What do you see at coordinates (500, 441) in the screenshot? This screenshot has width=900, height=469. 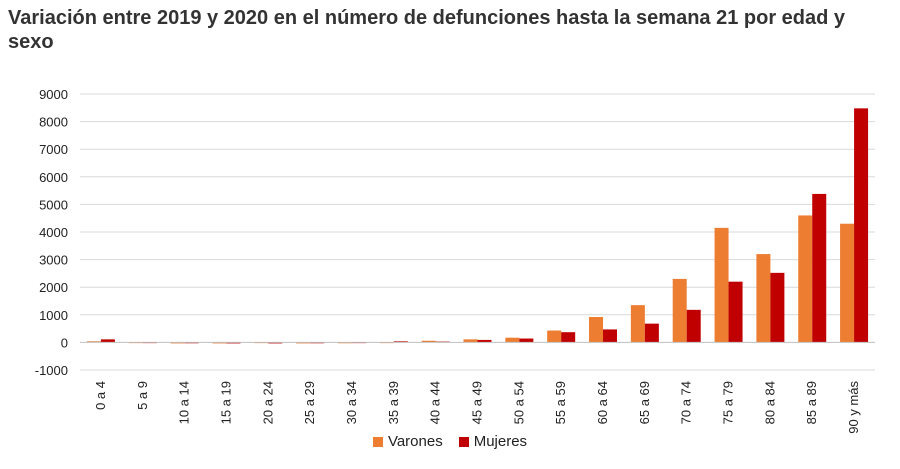 I see `legend-label-mujeres: Mujeres` at bounding box center [500, 441].